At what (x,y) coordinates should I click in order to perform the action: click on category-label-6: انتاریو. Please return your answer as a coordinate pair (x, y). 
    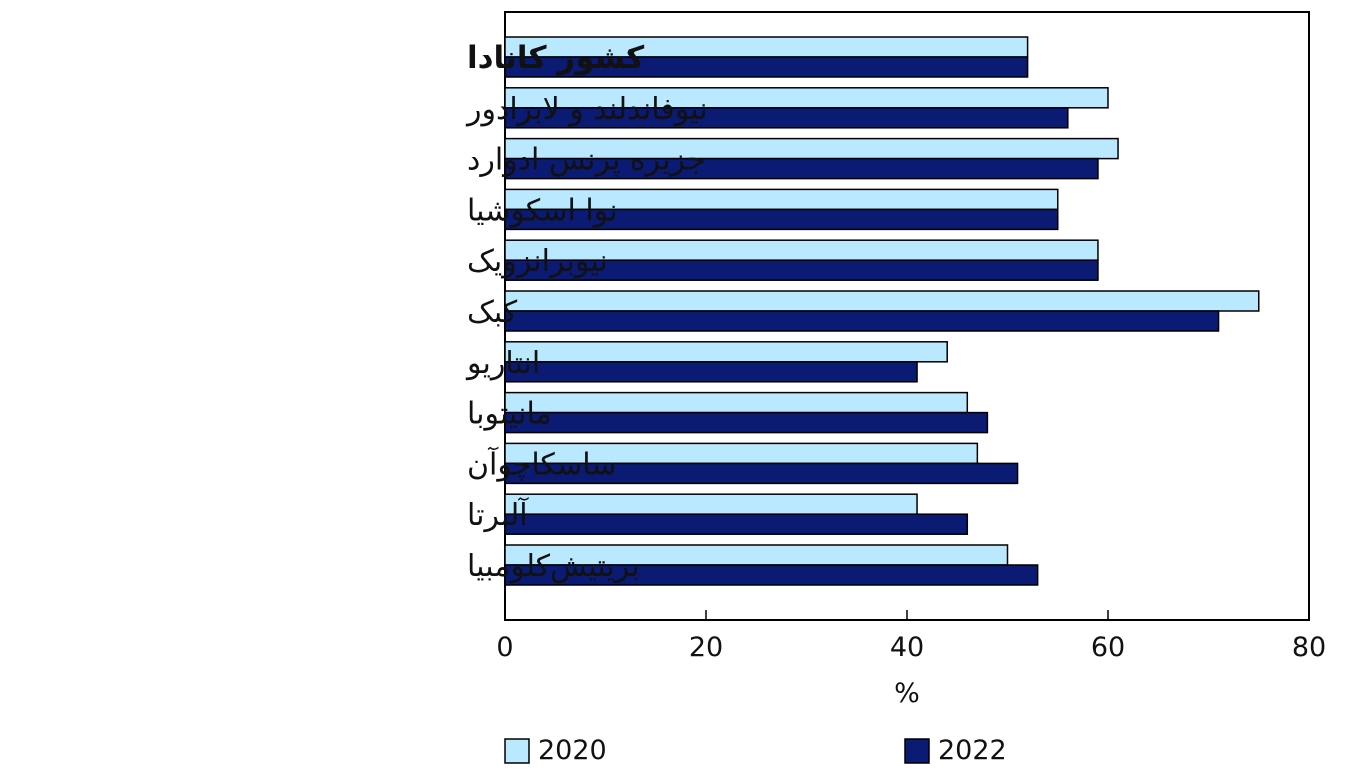
    Looking at the image, I should click on (502, 363).